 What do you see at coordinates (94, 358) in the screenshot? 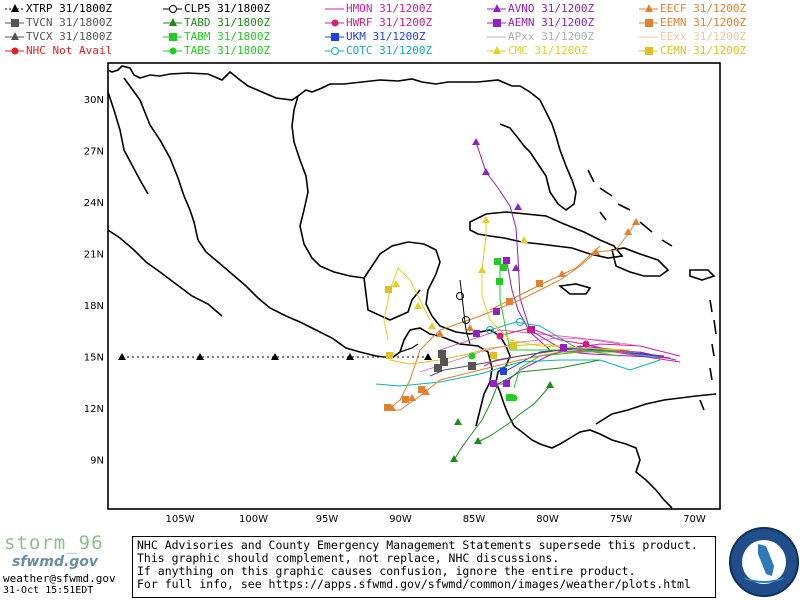
I see `latitude-label: 15N` at bounding box center [94, 358].